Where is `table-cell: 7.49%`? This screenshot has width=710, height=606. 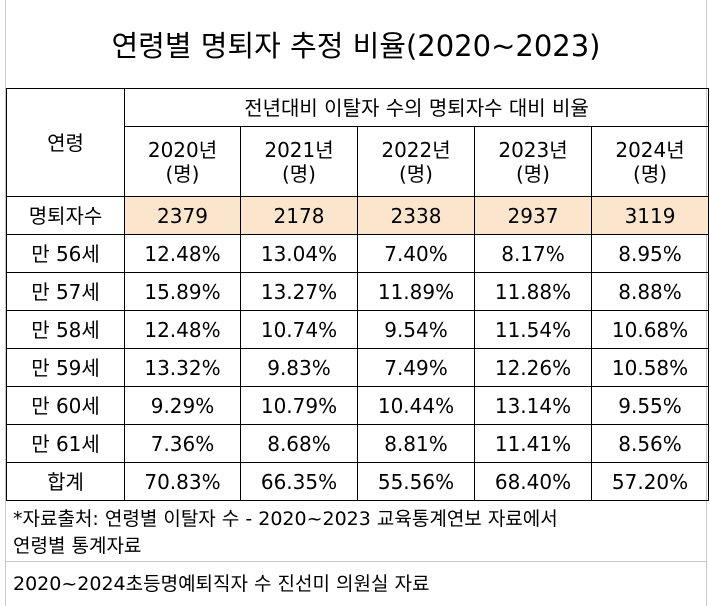
table-cell: 7.49% is located at coordinates (416, 367).